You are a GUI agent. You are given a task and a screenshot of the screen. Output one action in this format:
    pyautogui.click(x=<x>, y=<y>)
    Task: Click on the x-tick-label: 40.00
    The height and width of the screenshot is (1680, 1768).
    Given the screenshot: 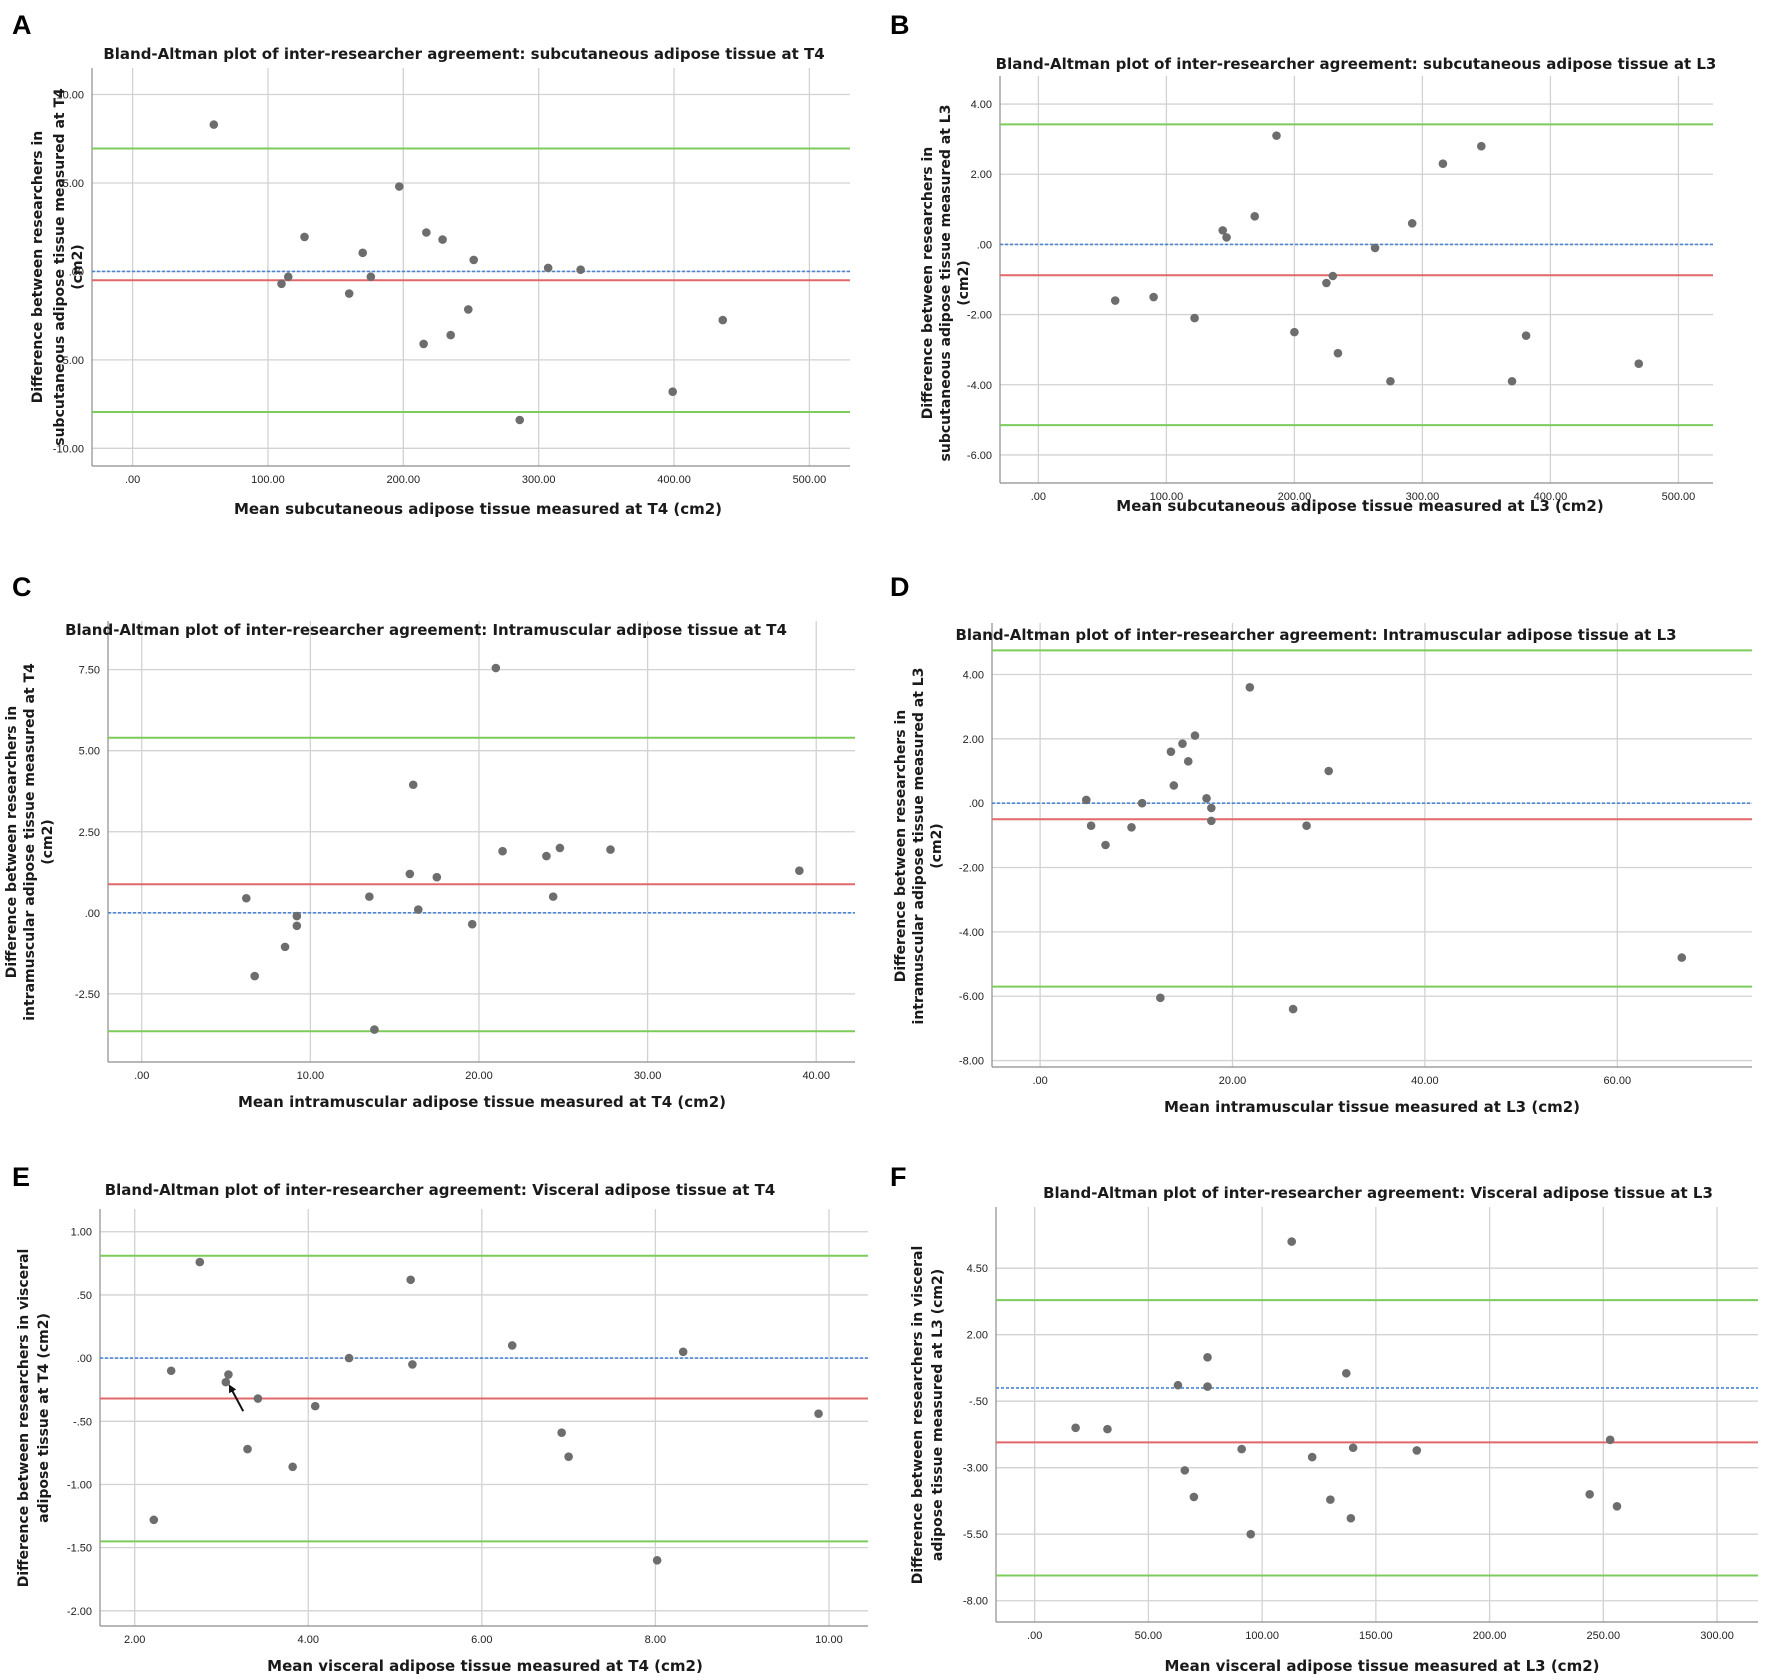 What is the action you would take?
    pyautogui.click(x=1425, y=1081)
    